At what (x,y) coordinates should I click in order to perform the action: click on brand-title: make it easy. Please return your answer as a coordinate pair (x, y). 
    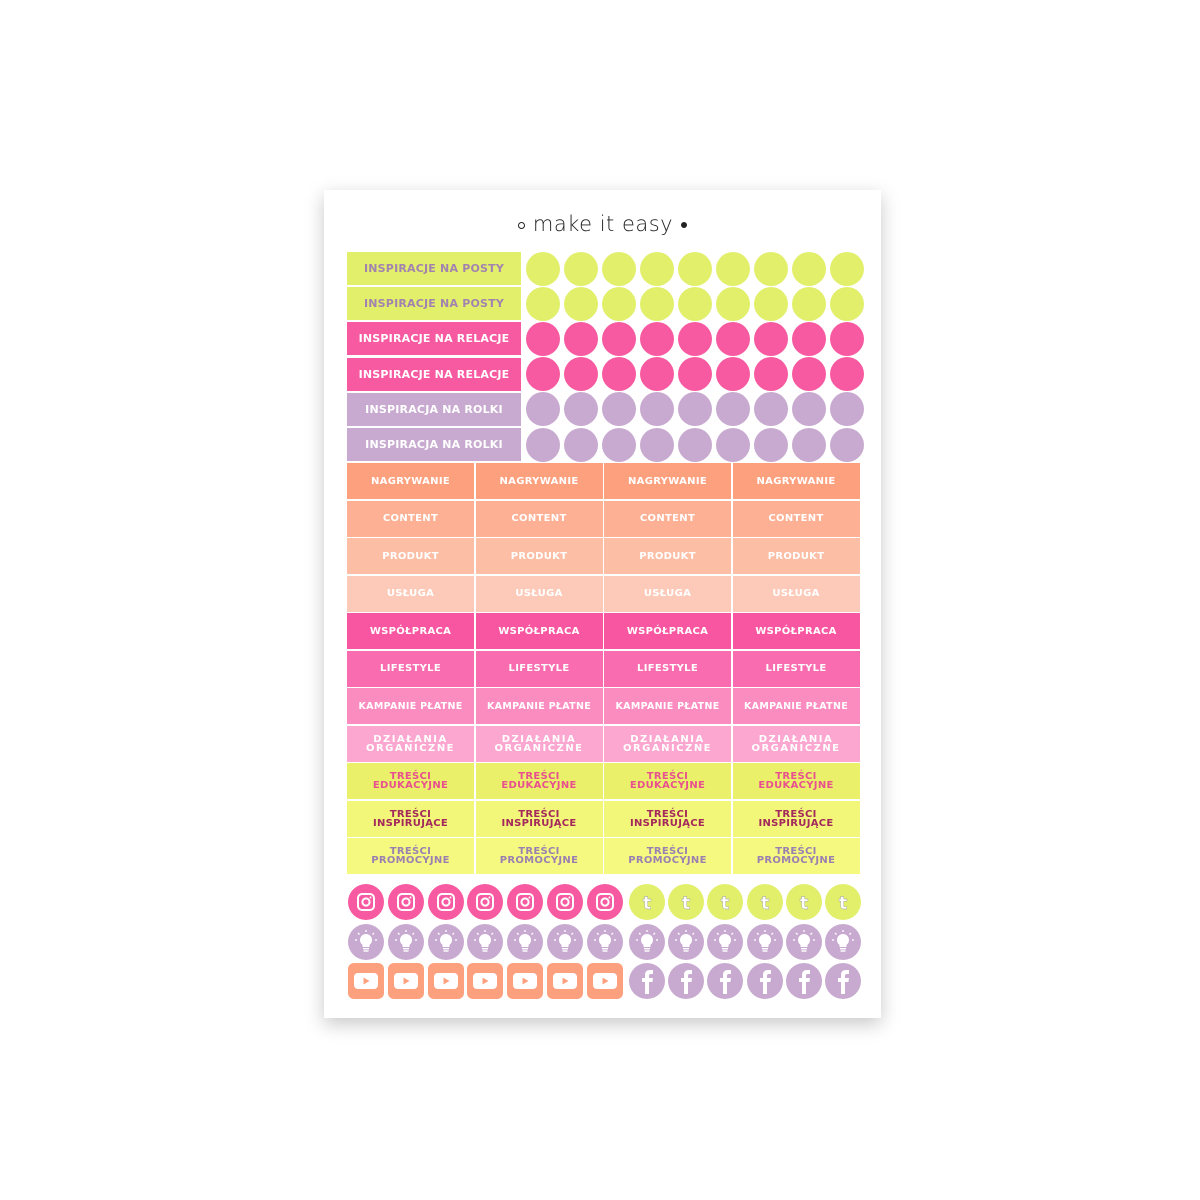
    Looking at the image, I should click on (602, 224).